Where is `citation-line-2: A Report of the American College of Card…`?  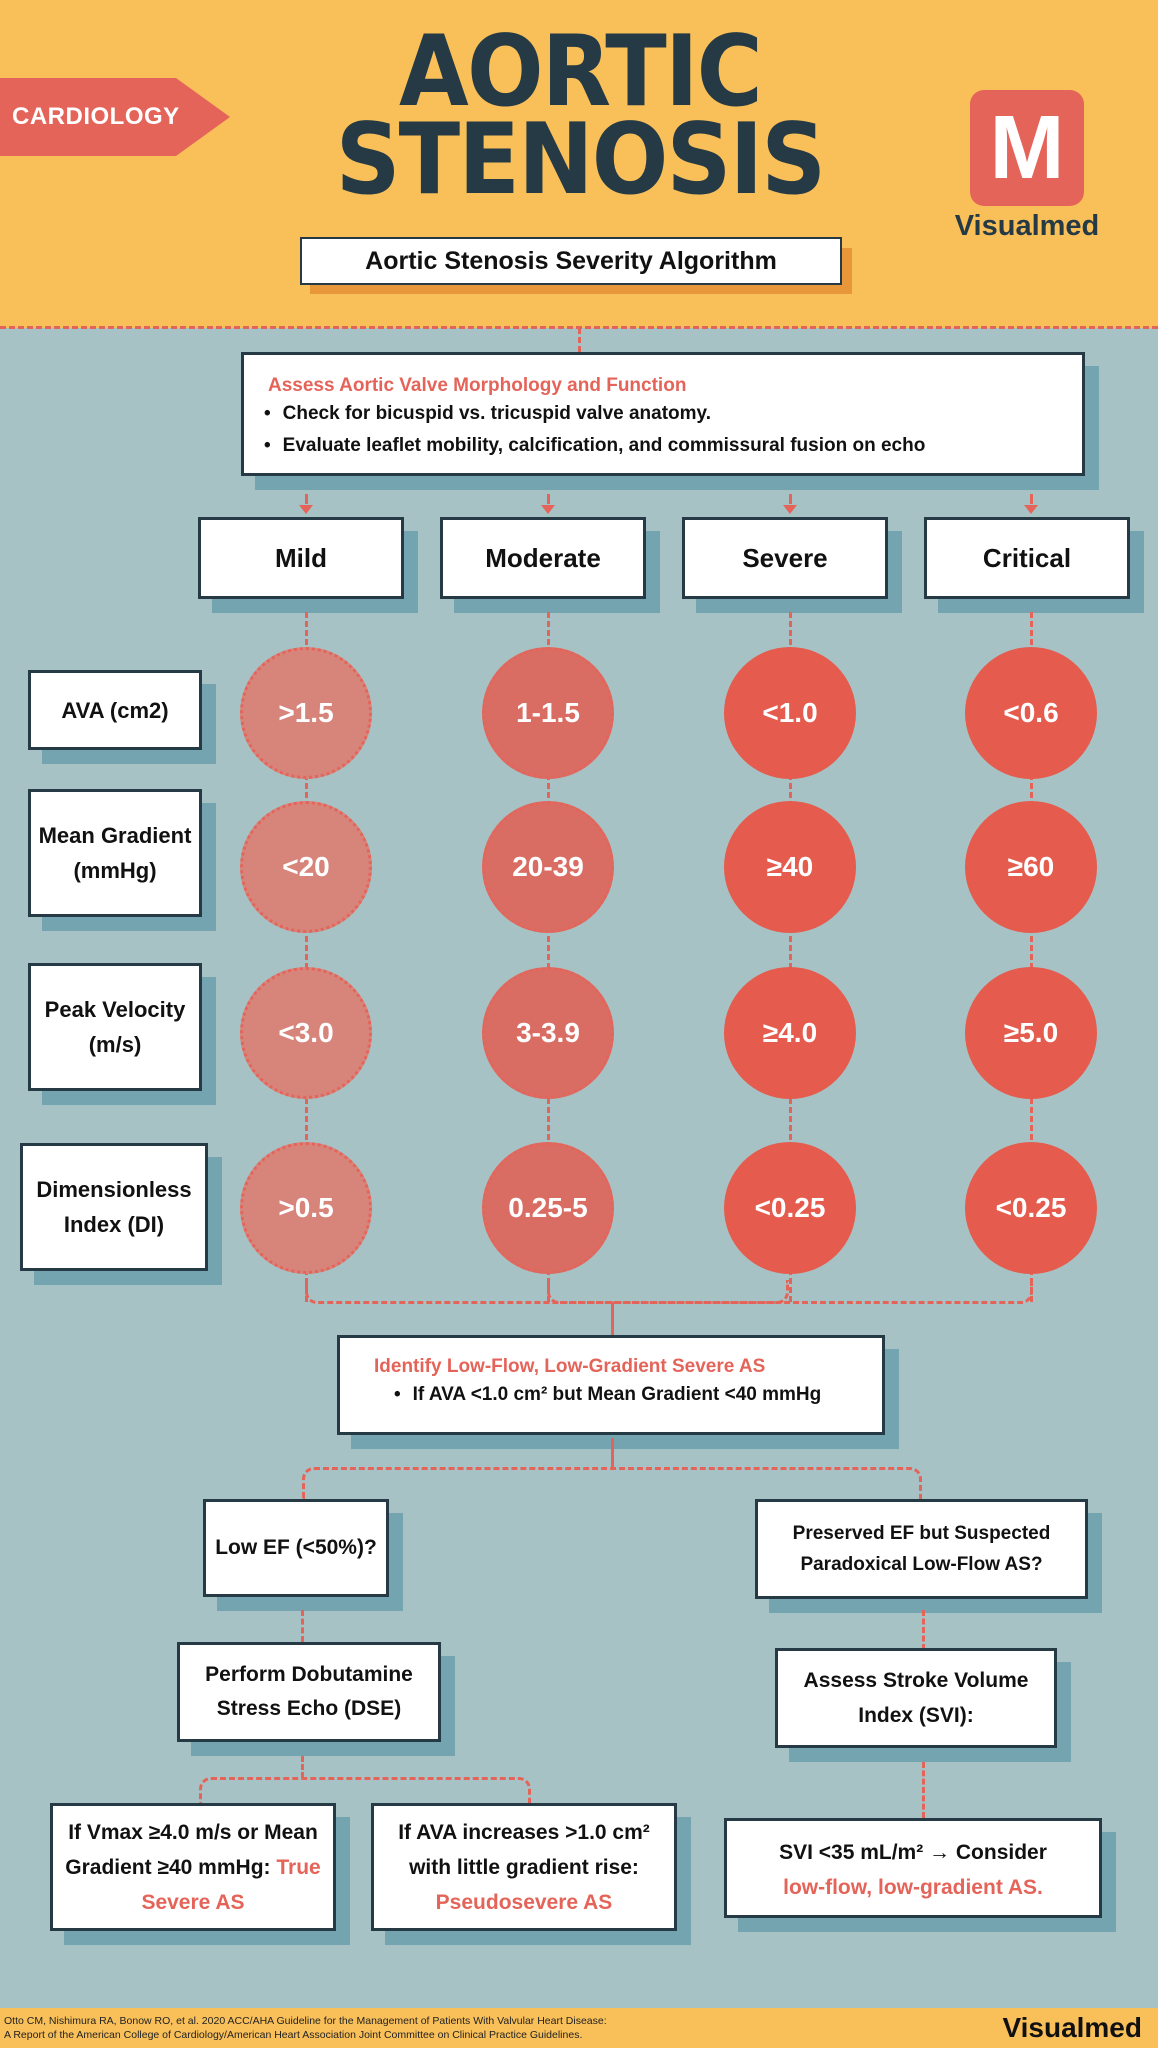 citation-line-2: A Report of the American College of Card… is located at coordinates (293, 2035).